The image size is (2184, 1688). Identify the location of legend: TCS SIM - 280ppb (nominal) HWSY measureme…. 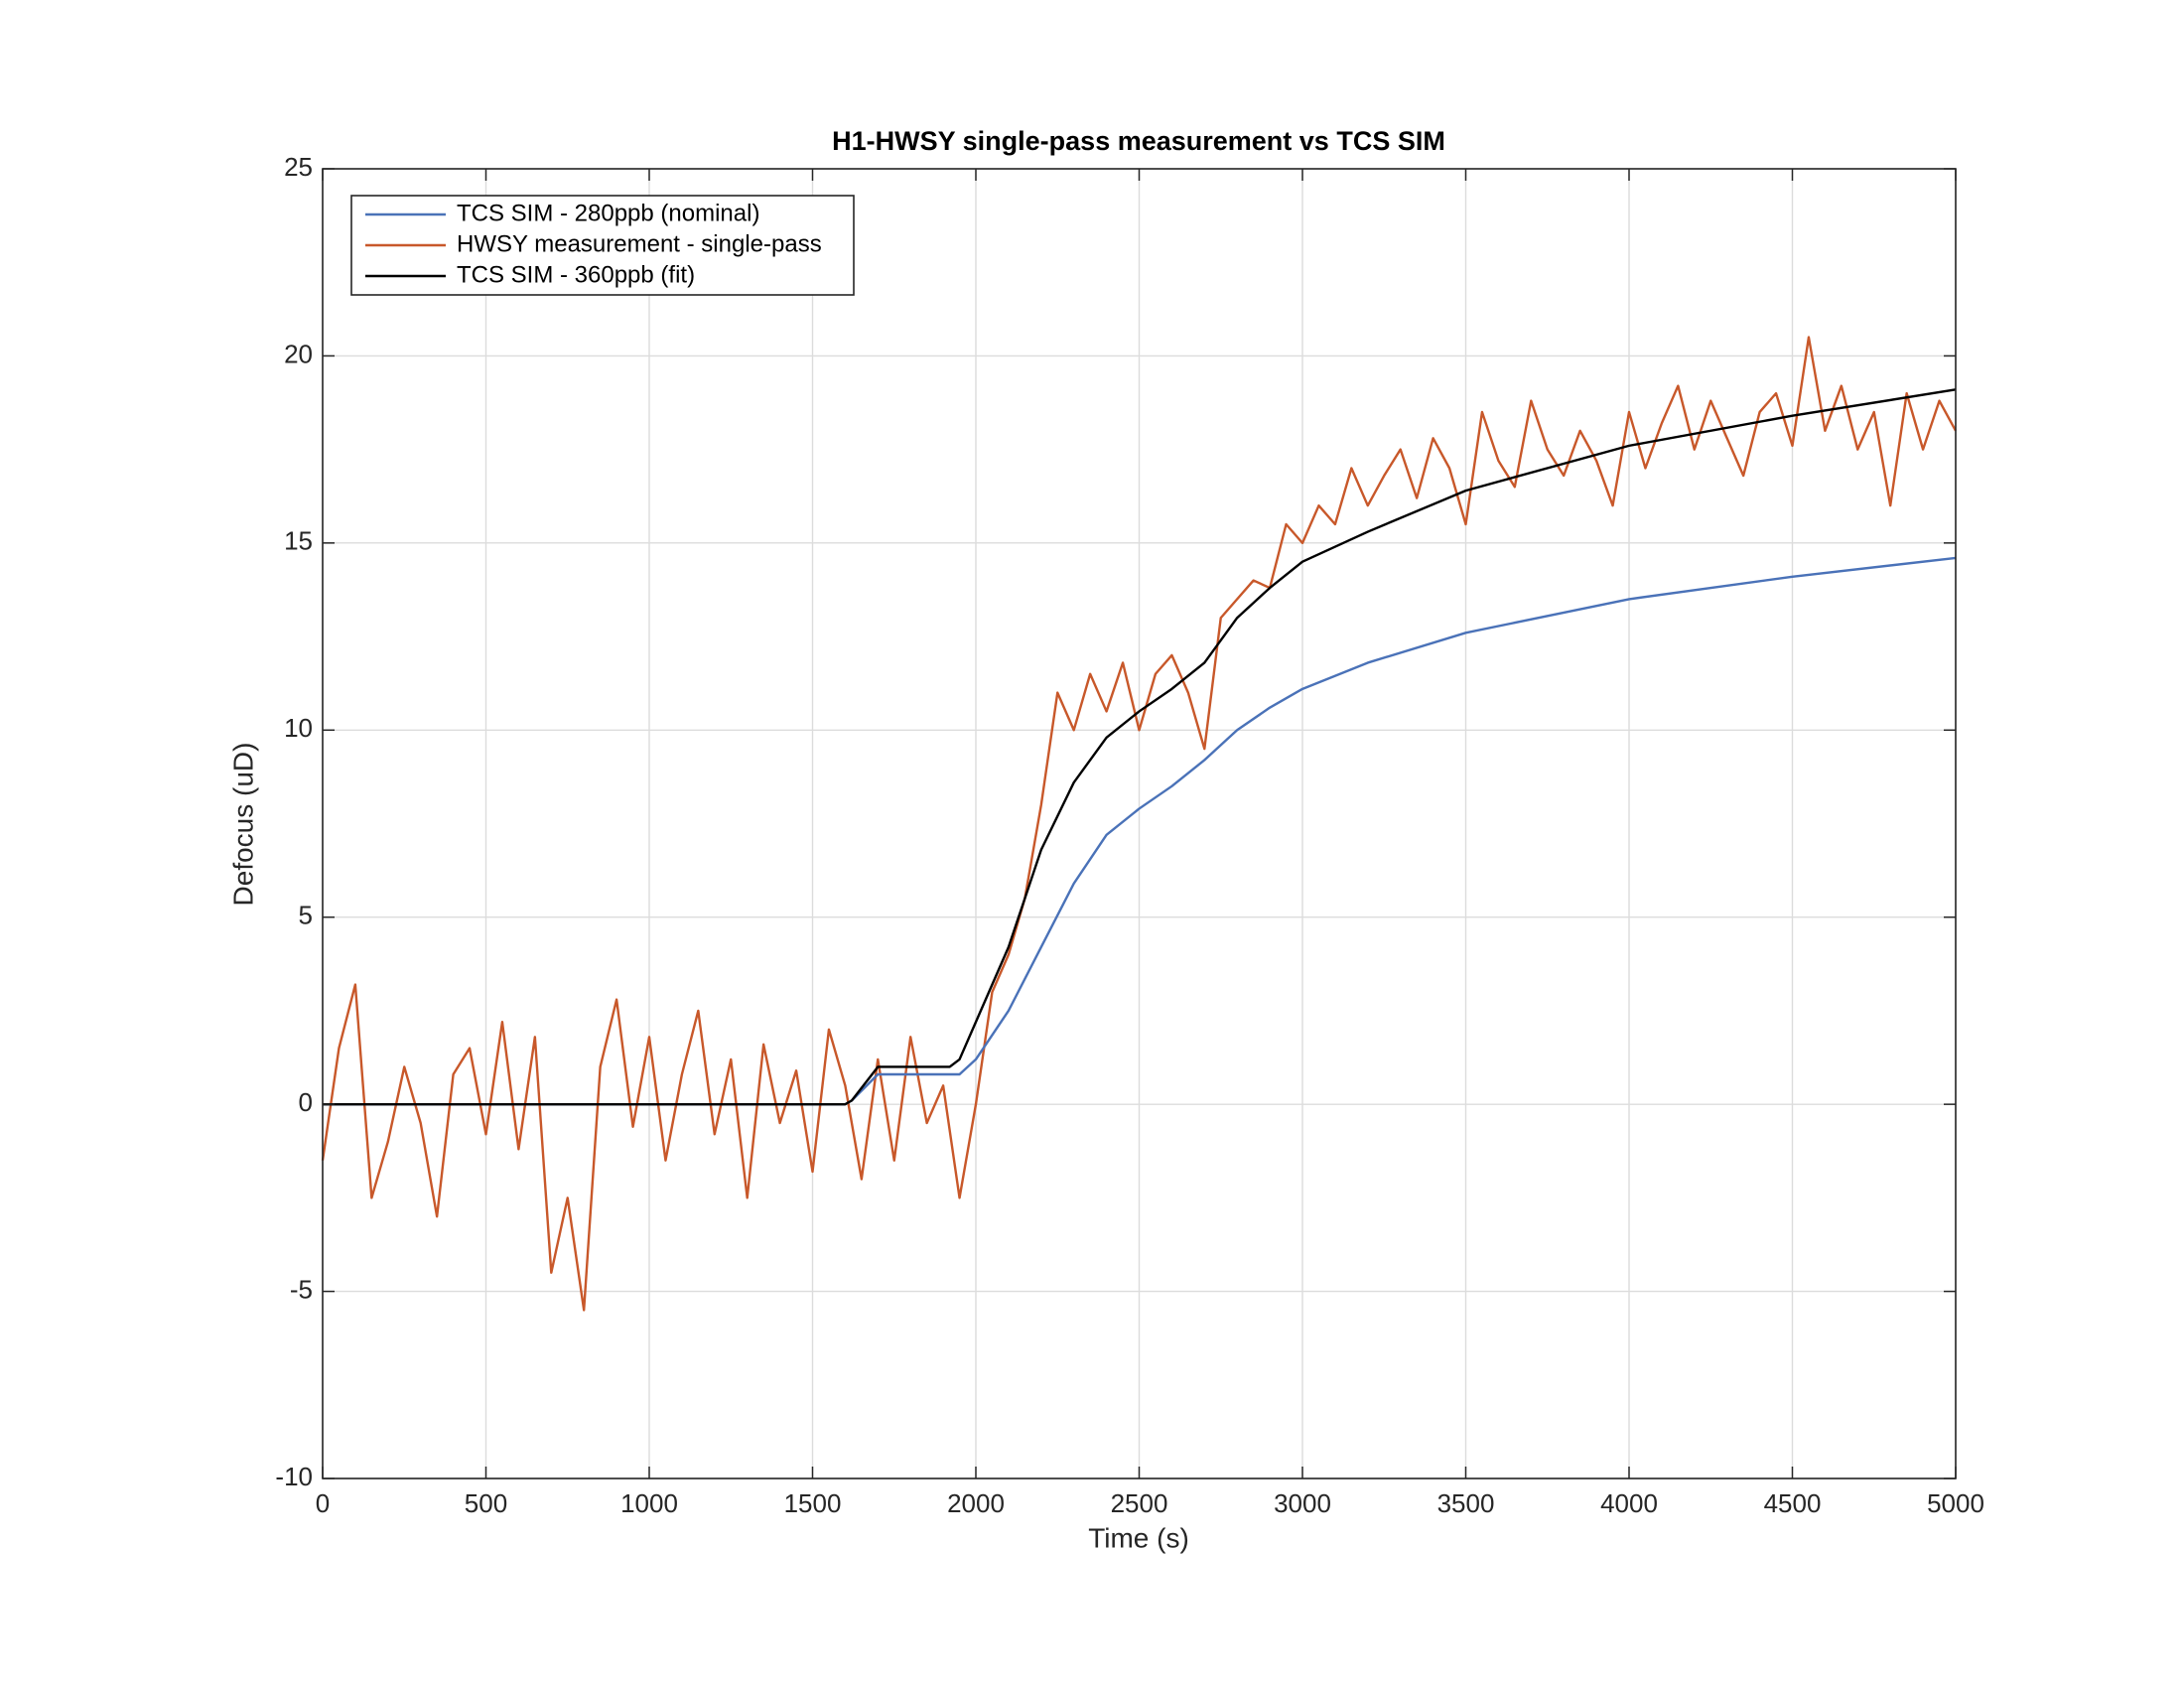
(602, 245).